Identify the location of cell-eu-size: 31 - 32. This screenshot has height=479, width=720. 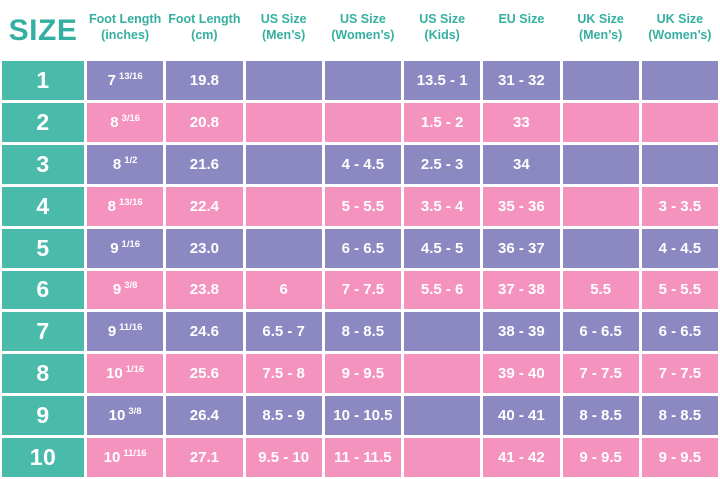
(521, 80).